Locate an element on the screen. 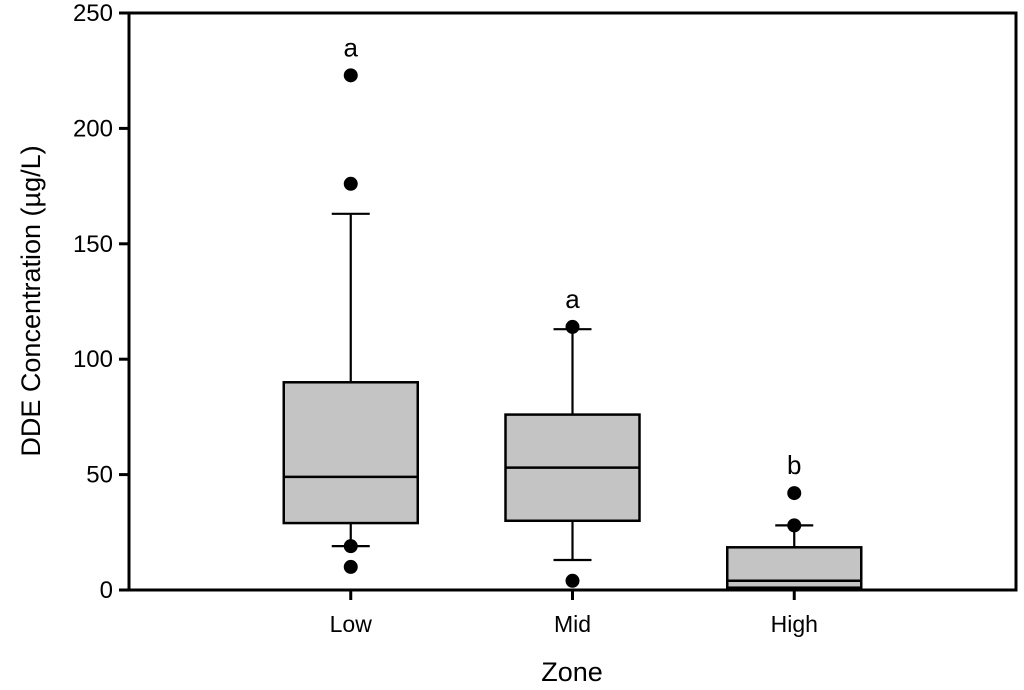 The height and width of the screenshot is (690, 1024). y-axis-title: DDE Concentration (µg/L) is located at coordinates (31, 300).